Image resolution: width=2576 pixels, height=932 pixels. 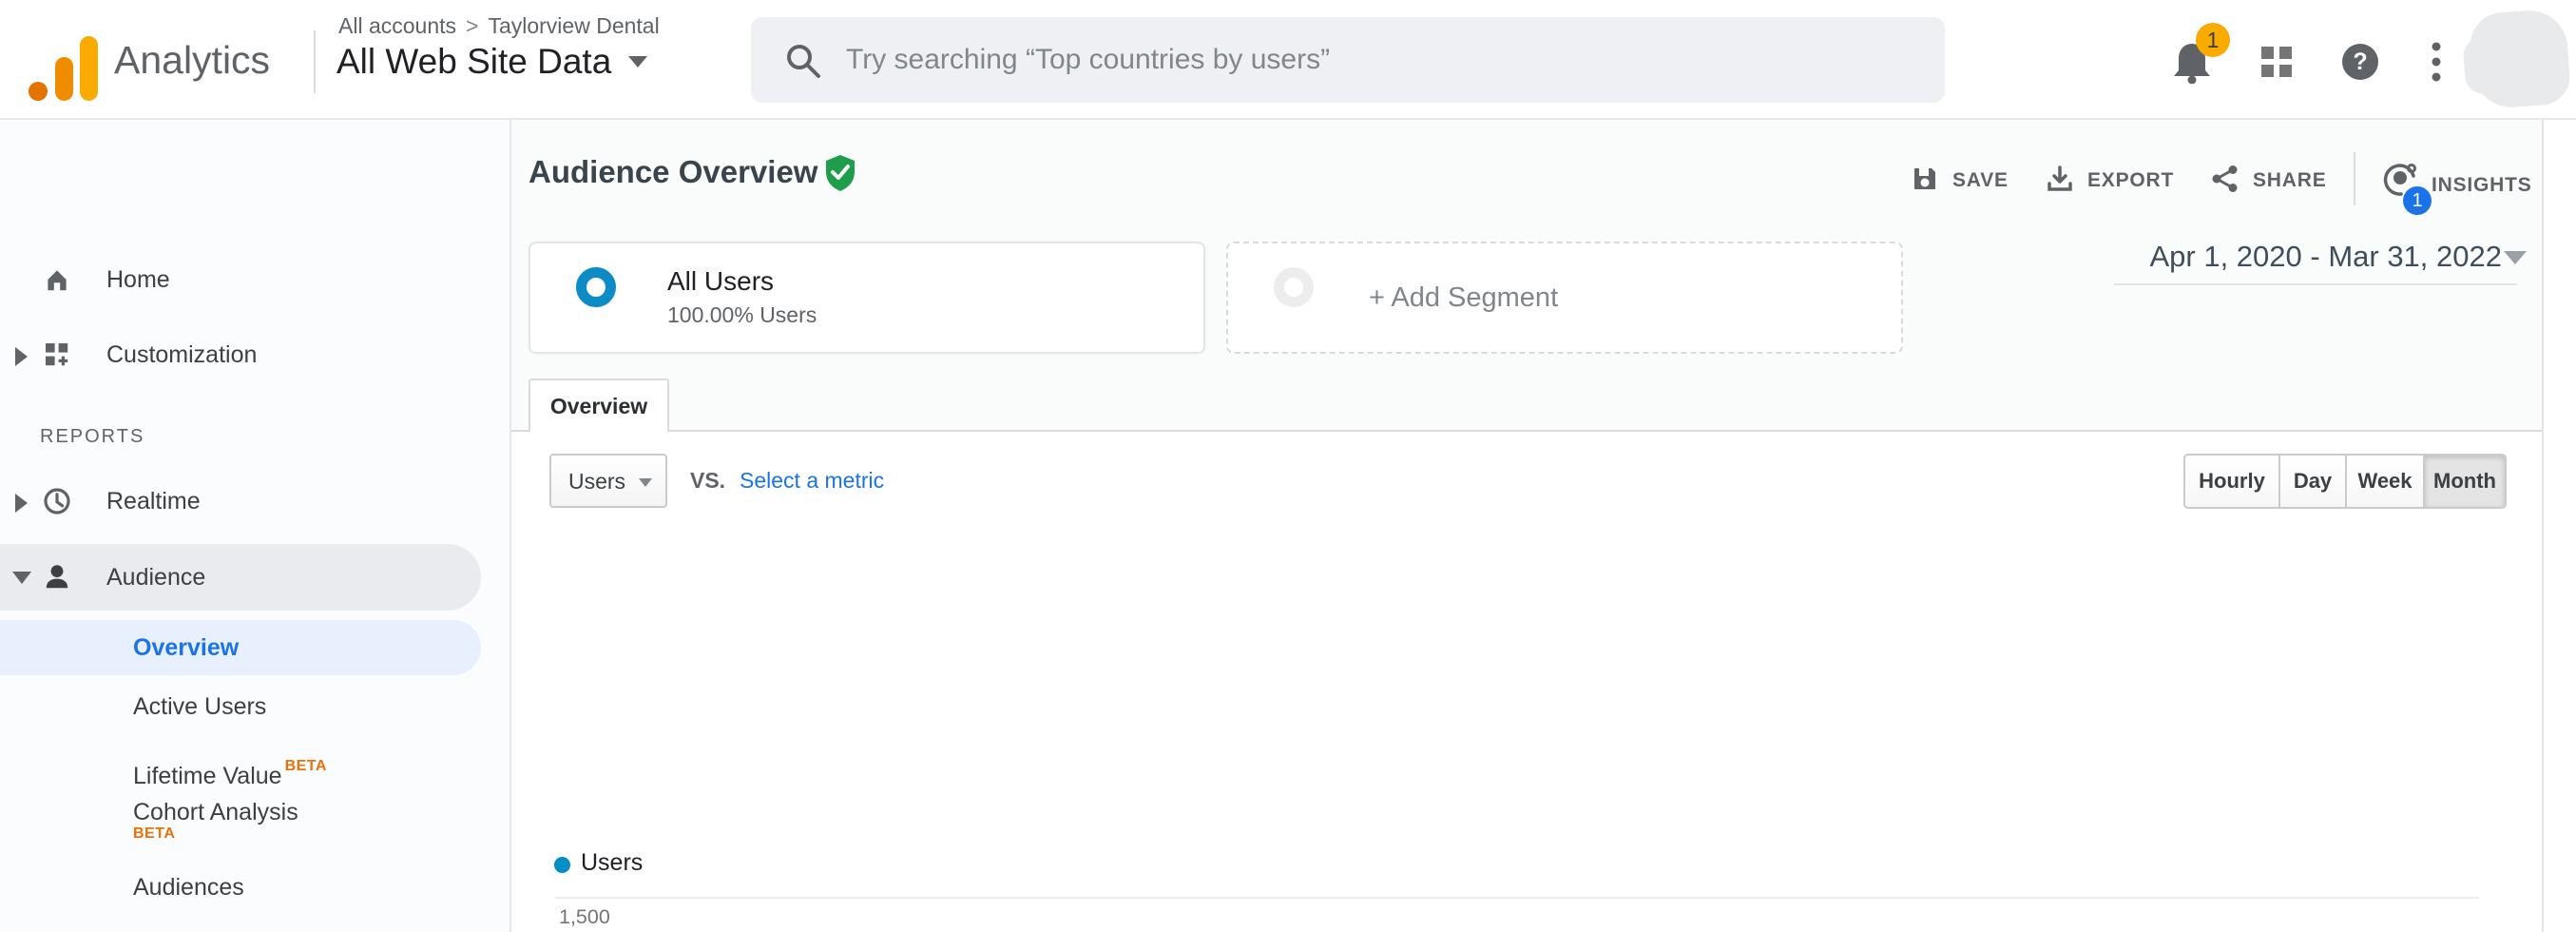 I want to click on sidebar-item-home: Home, so click(x=240, y=279).